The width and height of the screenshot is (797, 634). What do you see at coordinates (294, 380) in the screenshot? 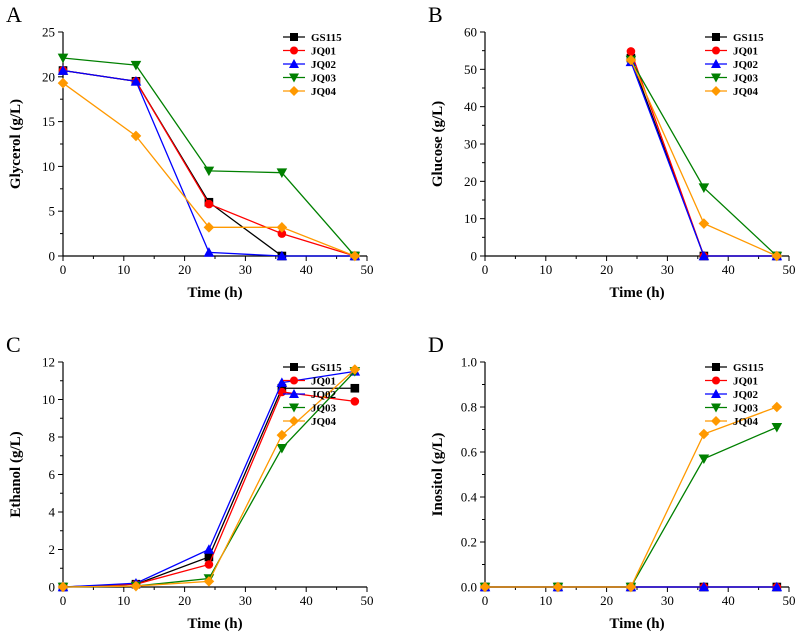
I see `panel-c-legend-jq01-point-marker` at bounding box center [294, 380].